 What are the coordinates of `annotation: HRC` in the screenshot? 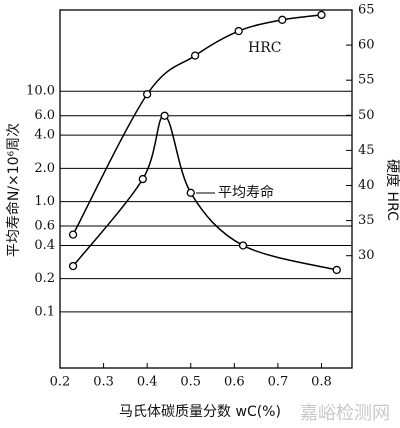 It's located at (264, 48).